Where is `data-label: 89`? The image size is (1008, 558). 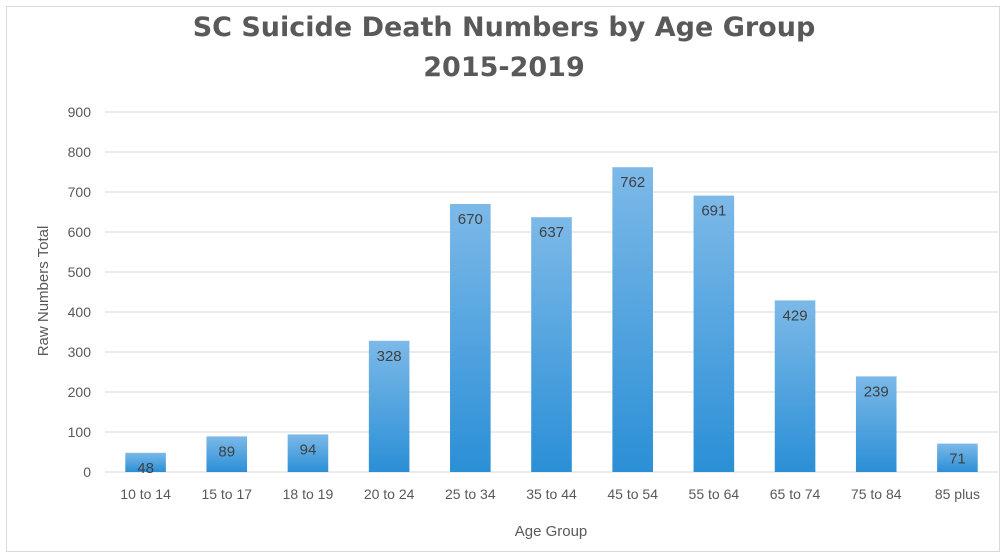
data-label: 89 is located at coordinates (226, 451).